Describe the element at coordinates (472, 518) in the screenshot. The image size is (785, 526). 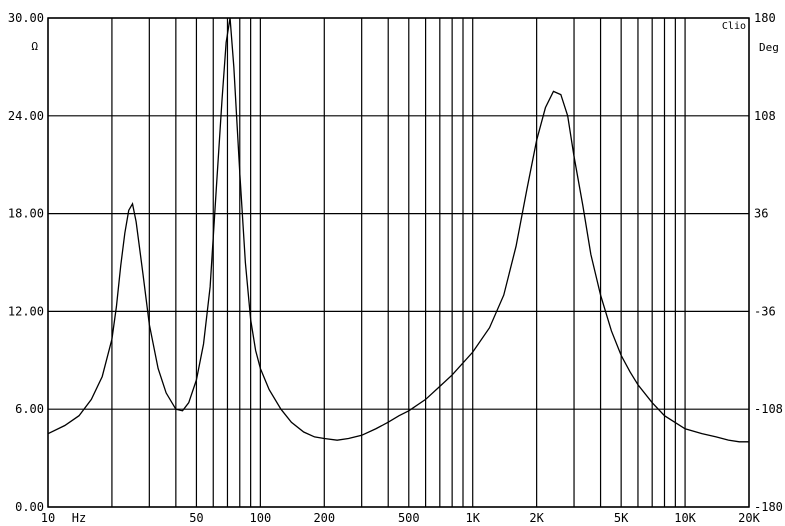
I see `x-tick-label: 1K` at that location.